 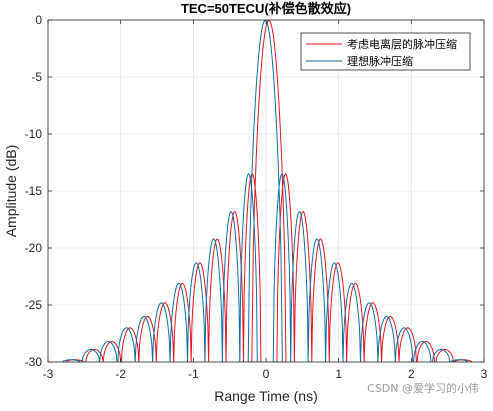 I want to click on x-tick-label: -3, so click(x=48, y=374).